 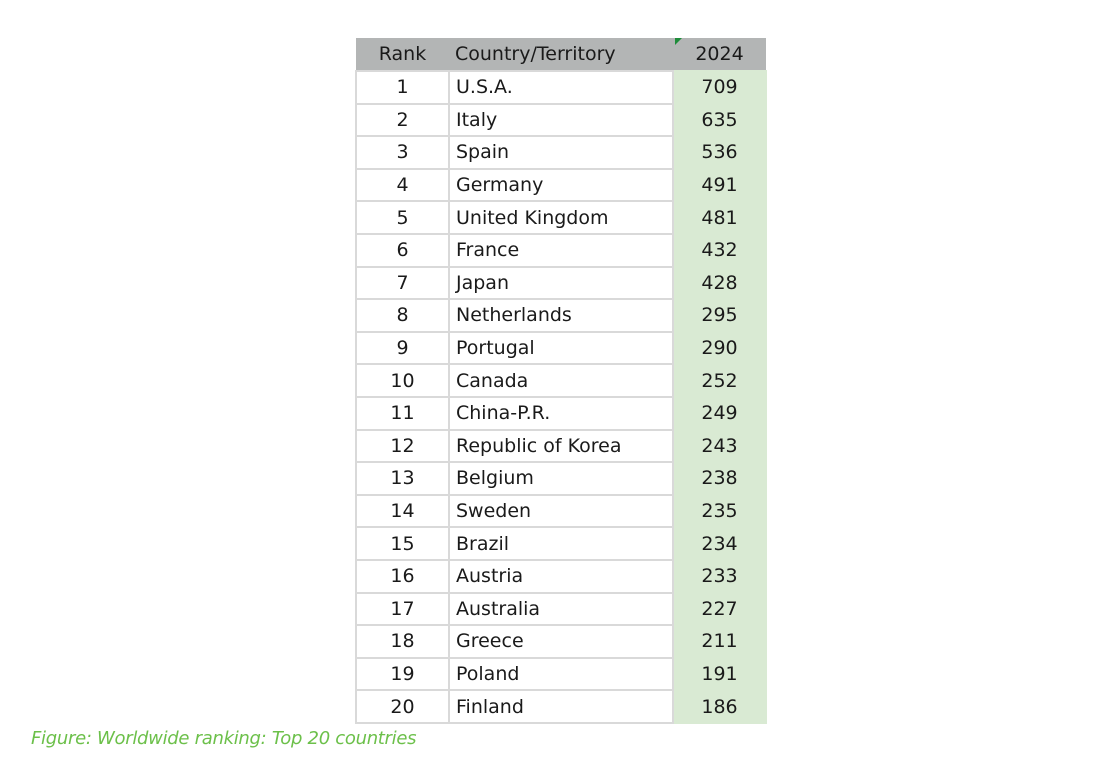 I want to click on country-cell: United Kingdom, so click(x=561, y=217).